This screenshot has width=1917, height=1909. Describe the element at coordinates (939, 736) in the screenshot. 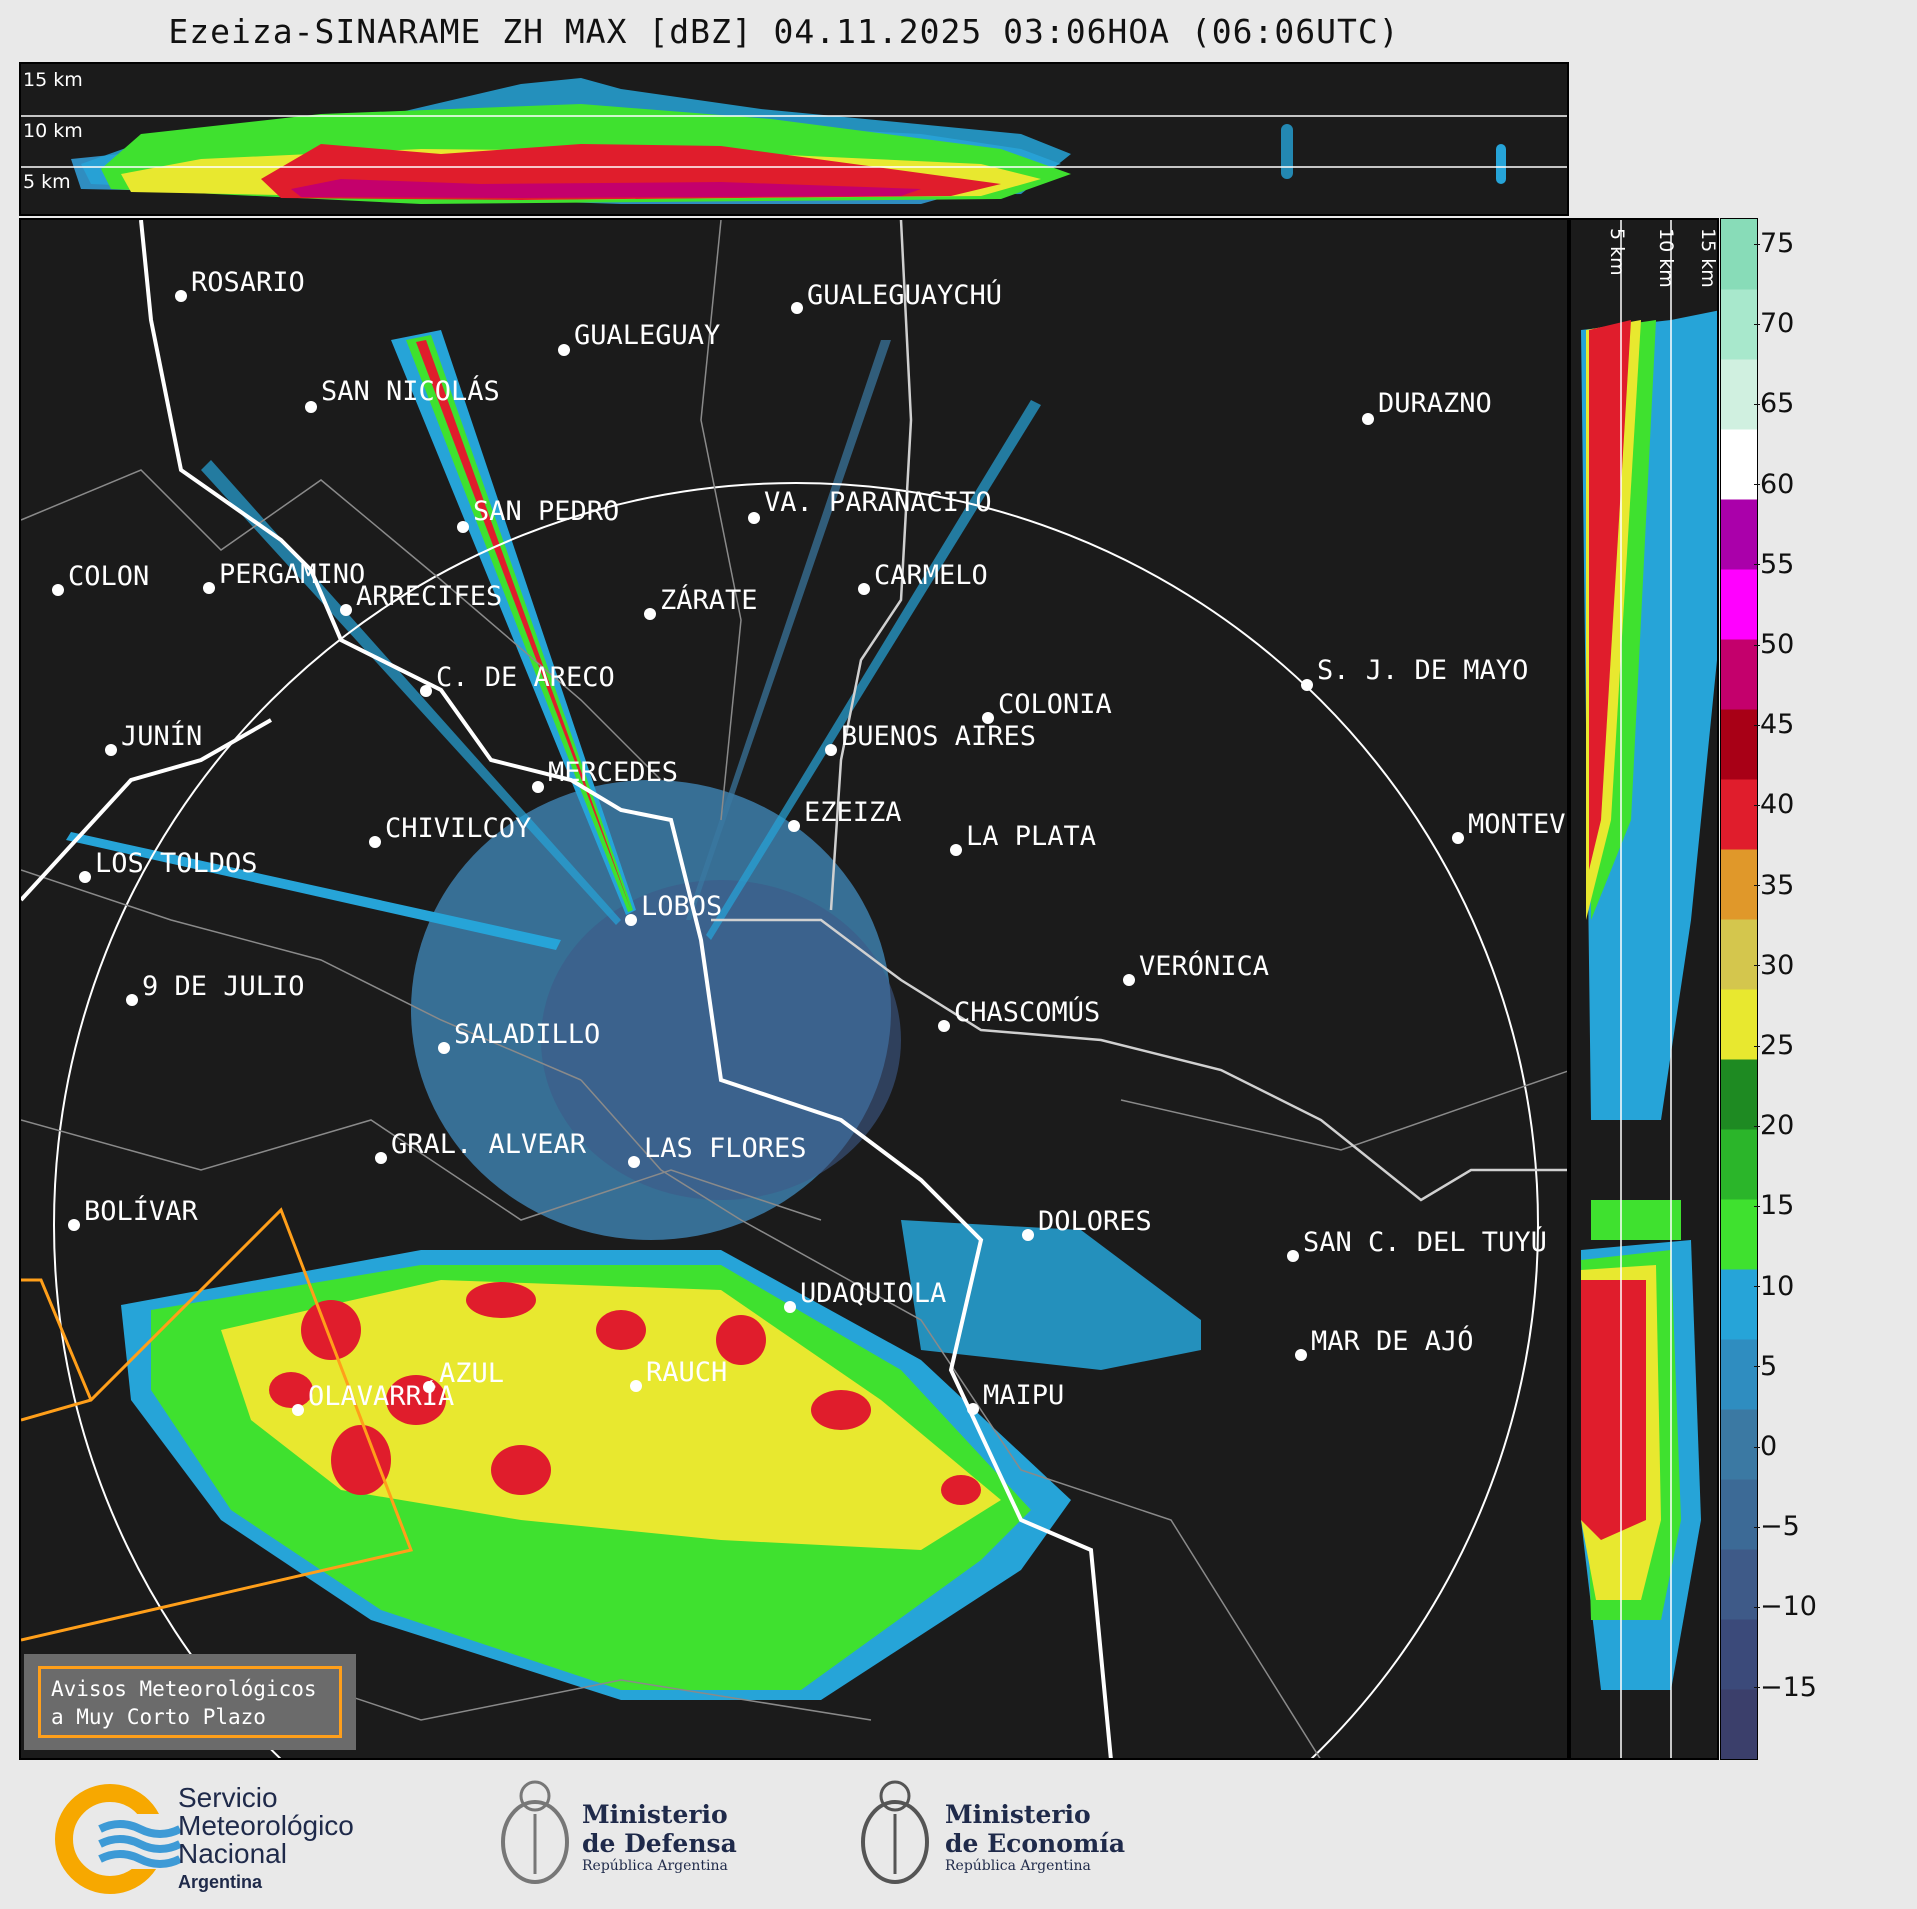

I see `city-label: BUENOS AIRES` at that location.